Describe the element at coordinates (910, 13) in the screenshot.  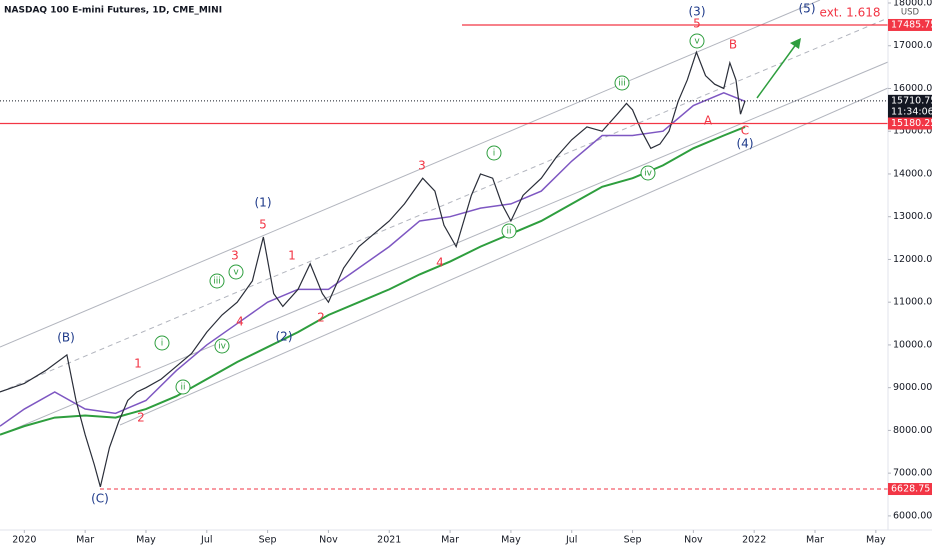
I see `currency: USD` at that location.